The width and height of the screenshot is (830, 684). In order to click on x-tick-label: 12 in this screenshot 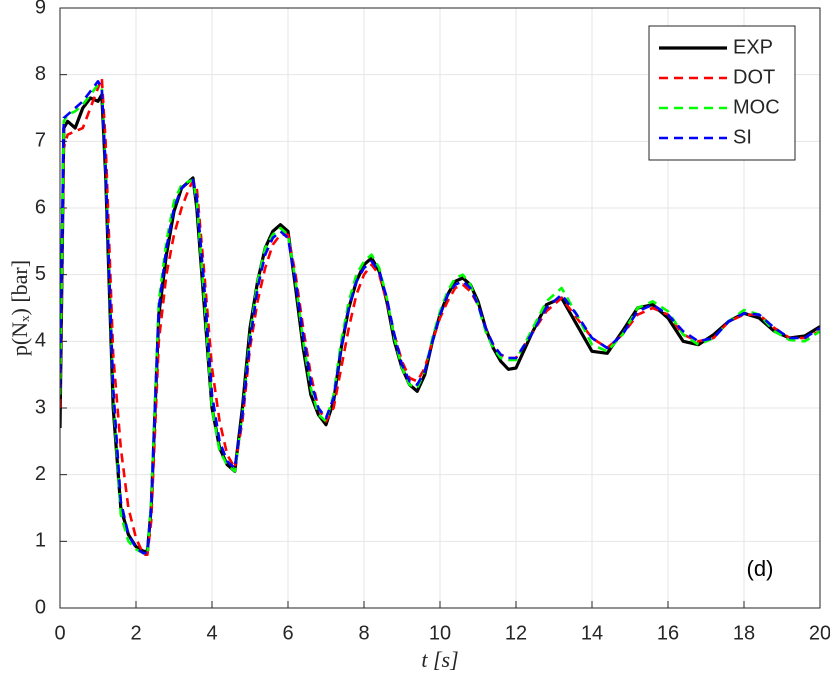, I will do `click(516, 633)`.